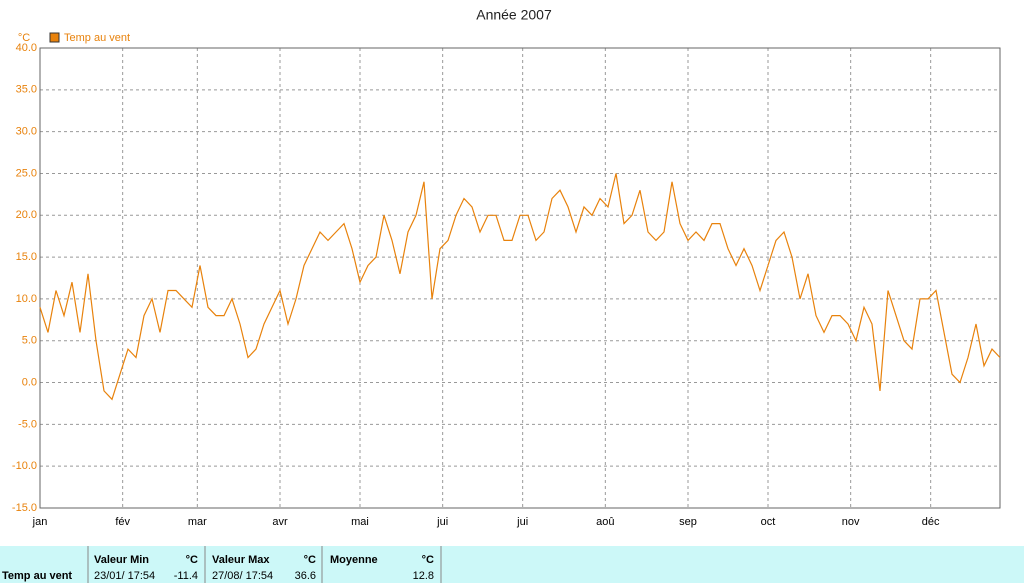 The width and height of the screenshot is (1024, 583). I want to click on x-tick-label: aoû, so click(605, 522).